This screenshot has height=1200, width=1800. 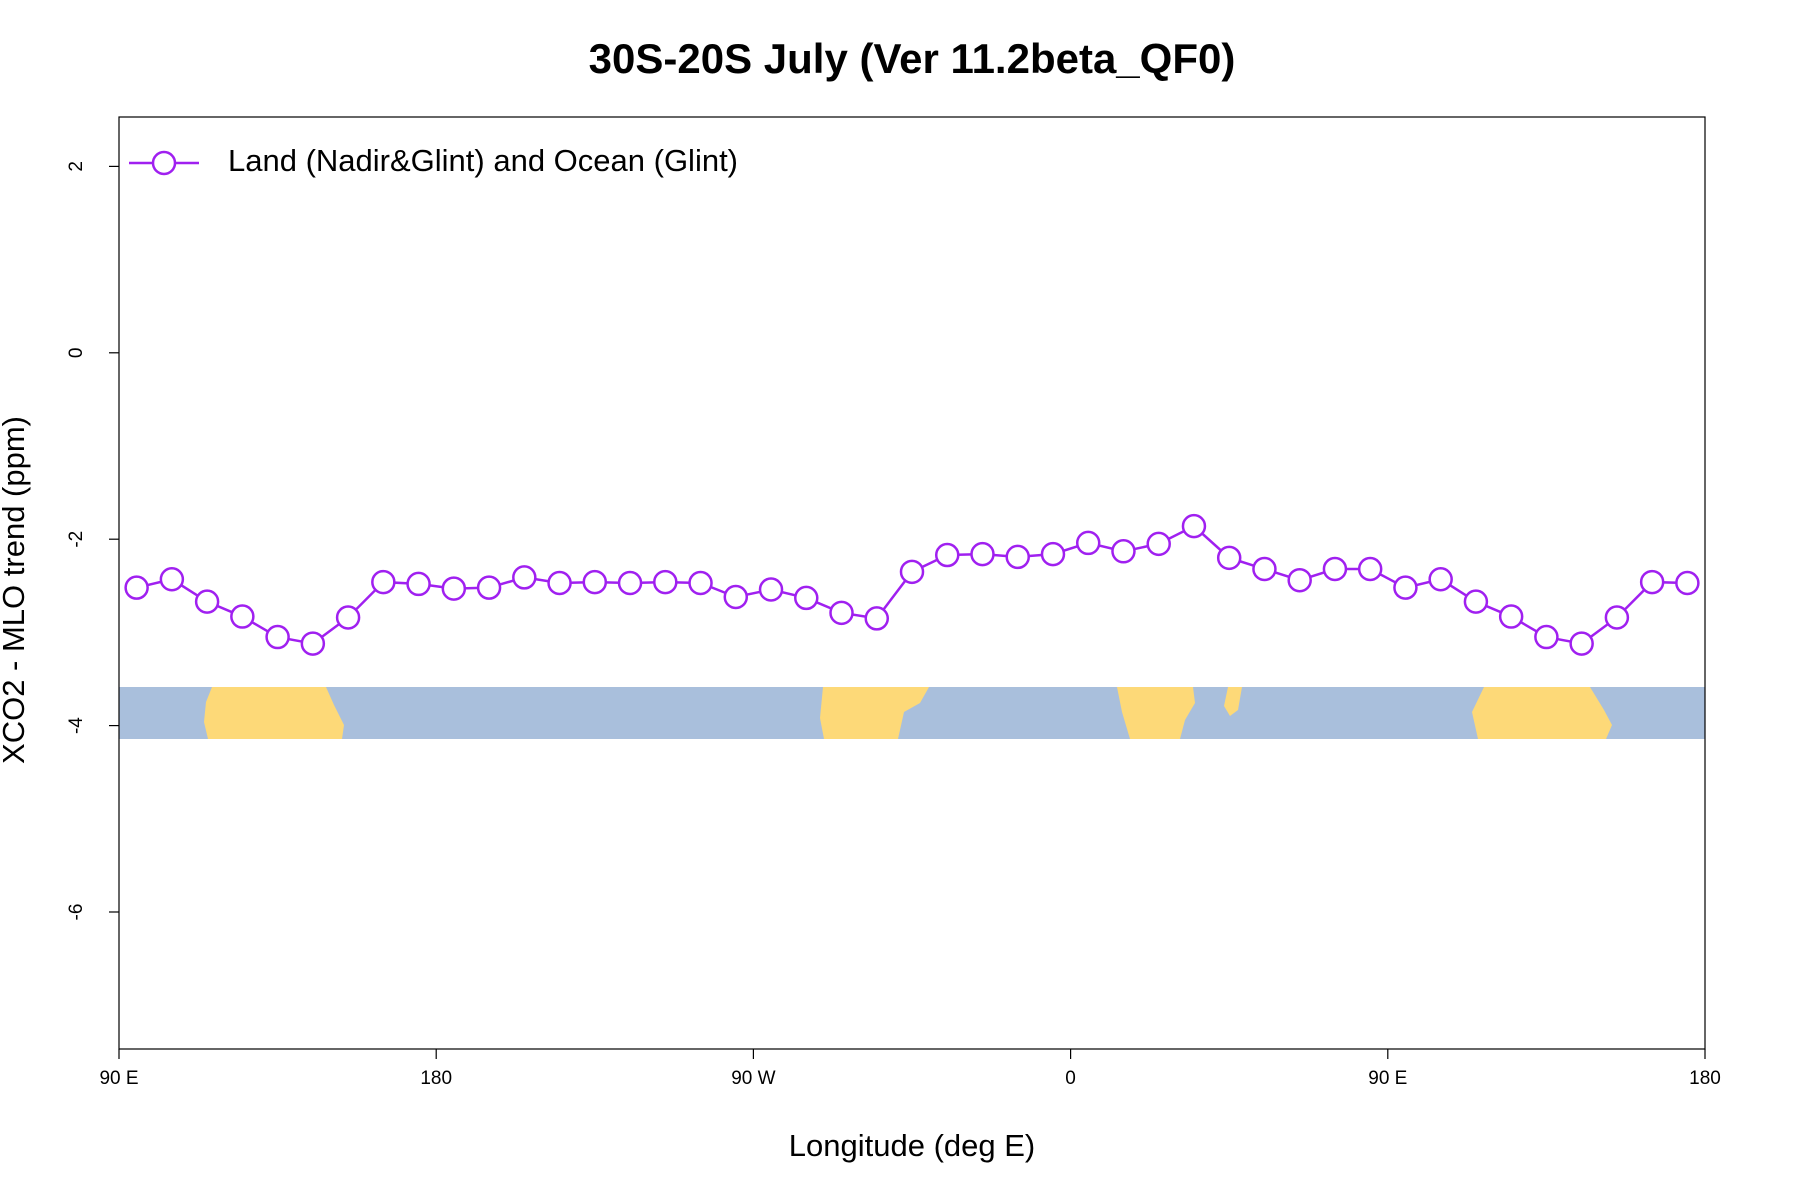 I want to click on y-tick-label: -6, so click(x=76, y=912).